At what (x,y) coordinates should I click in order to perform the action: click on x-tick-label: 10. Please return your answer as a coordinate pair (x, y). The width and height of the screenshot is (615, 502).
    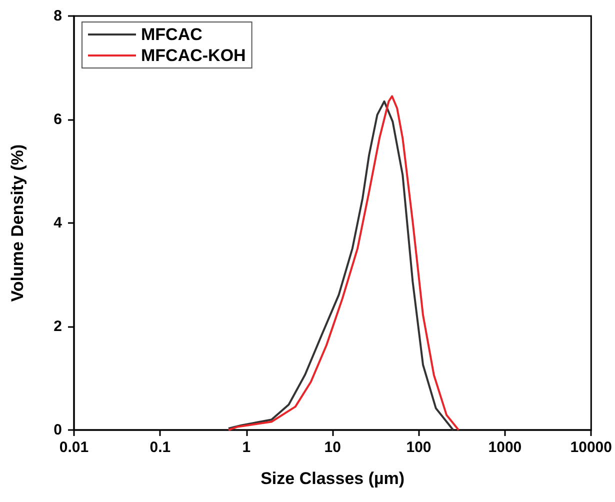
    Looking at the image, I should click on (332, 447).